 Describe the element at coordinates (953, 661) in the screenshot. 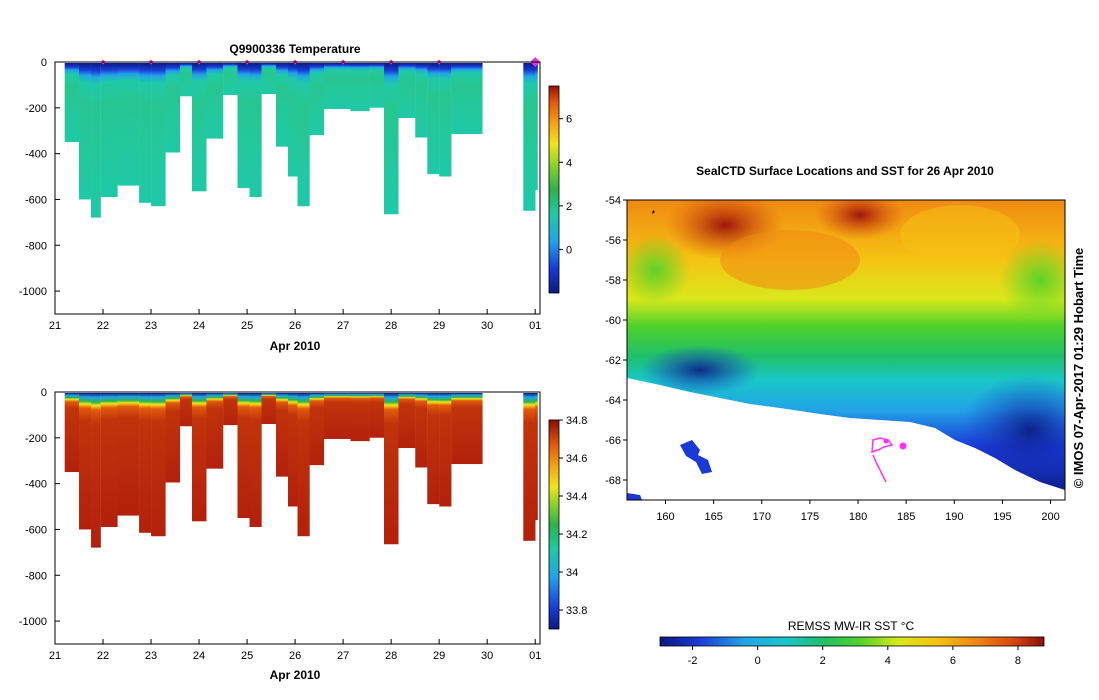

I see `sst-colorbar-tick-label: 6` at that location.